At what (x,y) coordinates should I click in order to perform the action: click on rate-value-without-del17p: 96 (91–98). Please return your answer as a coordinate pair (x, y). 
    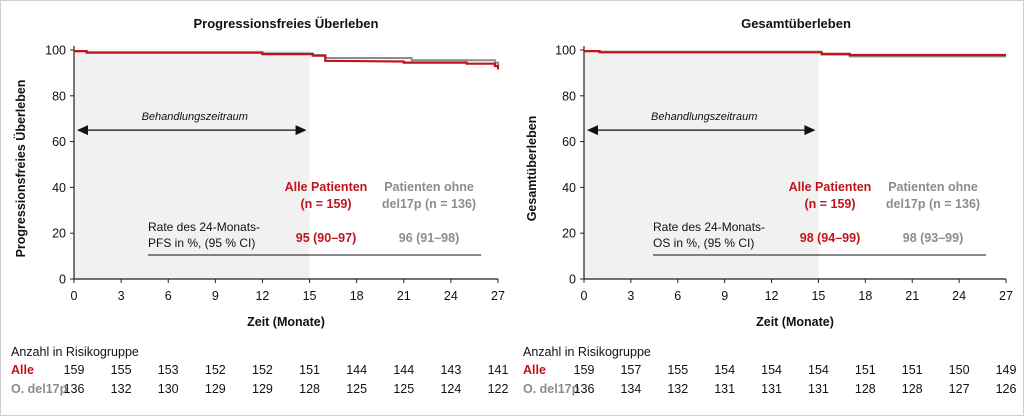
    Looking at the image, I should click on (429, 238).